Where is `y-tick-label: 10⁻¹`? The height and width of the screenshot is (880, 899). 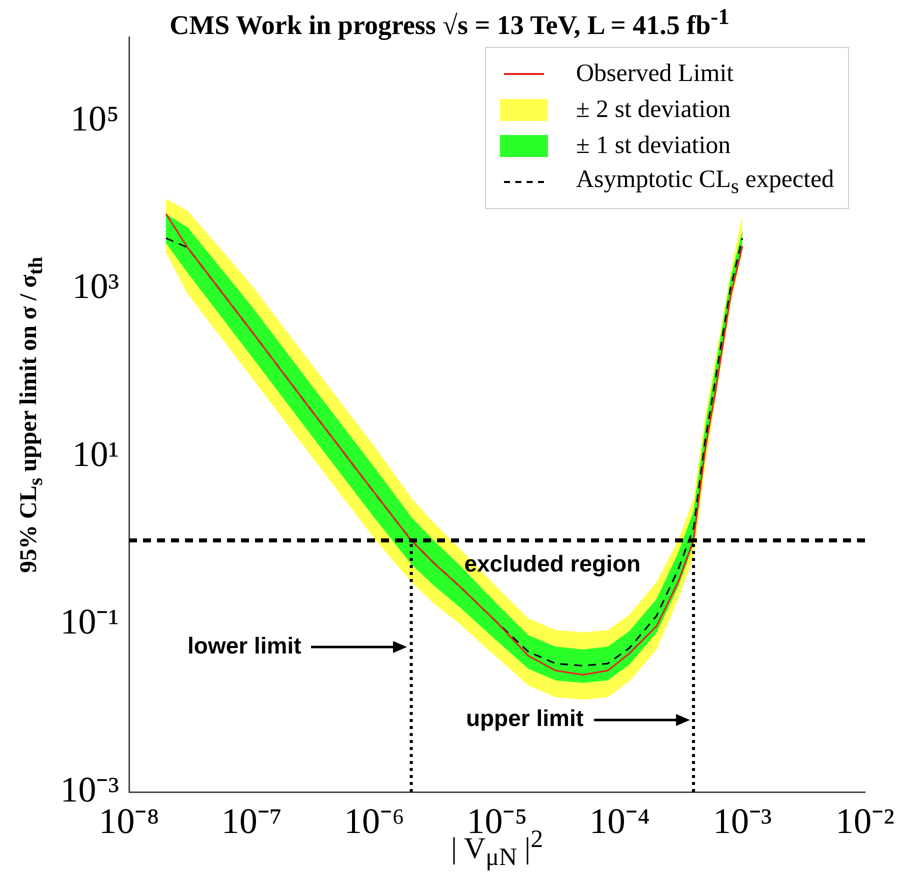 y-tick-label: 10⁻¹ is located at coordinates (89, 622).